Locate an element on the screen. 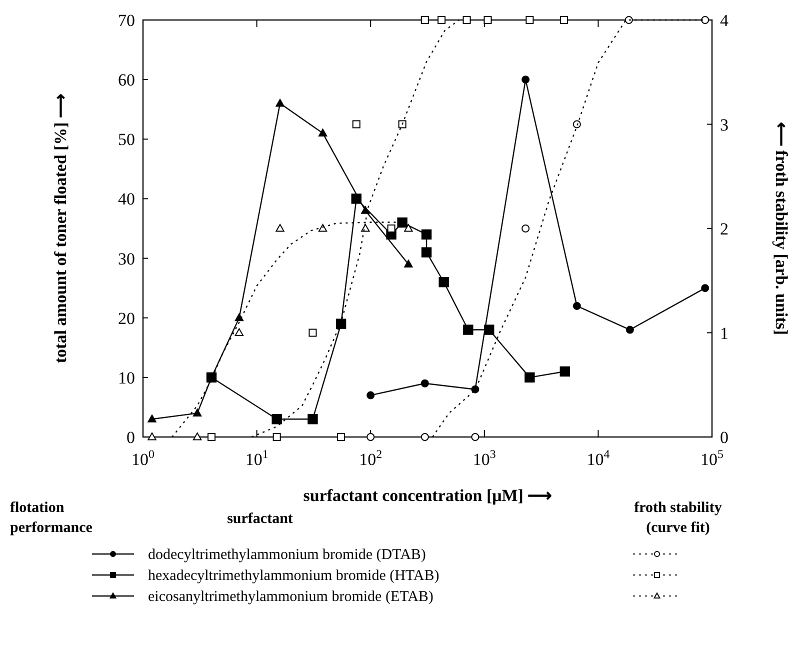  text: froth stability (curve fit) is located at coordinates (678, 518).